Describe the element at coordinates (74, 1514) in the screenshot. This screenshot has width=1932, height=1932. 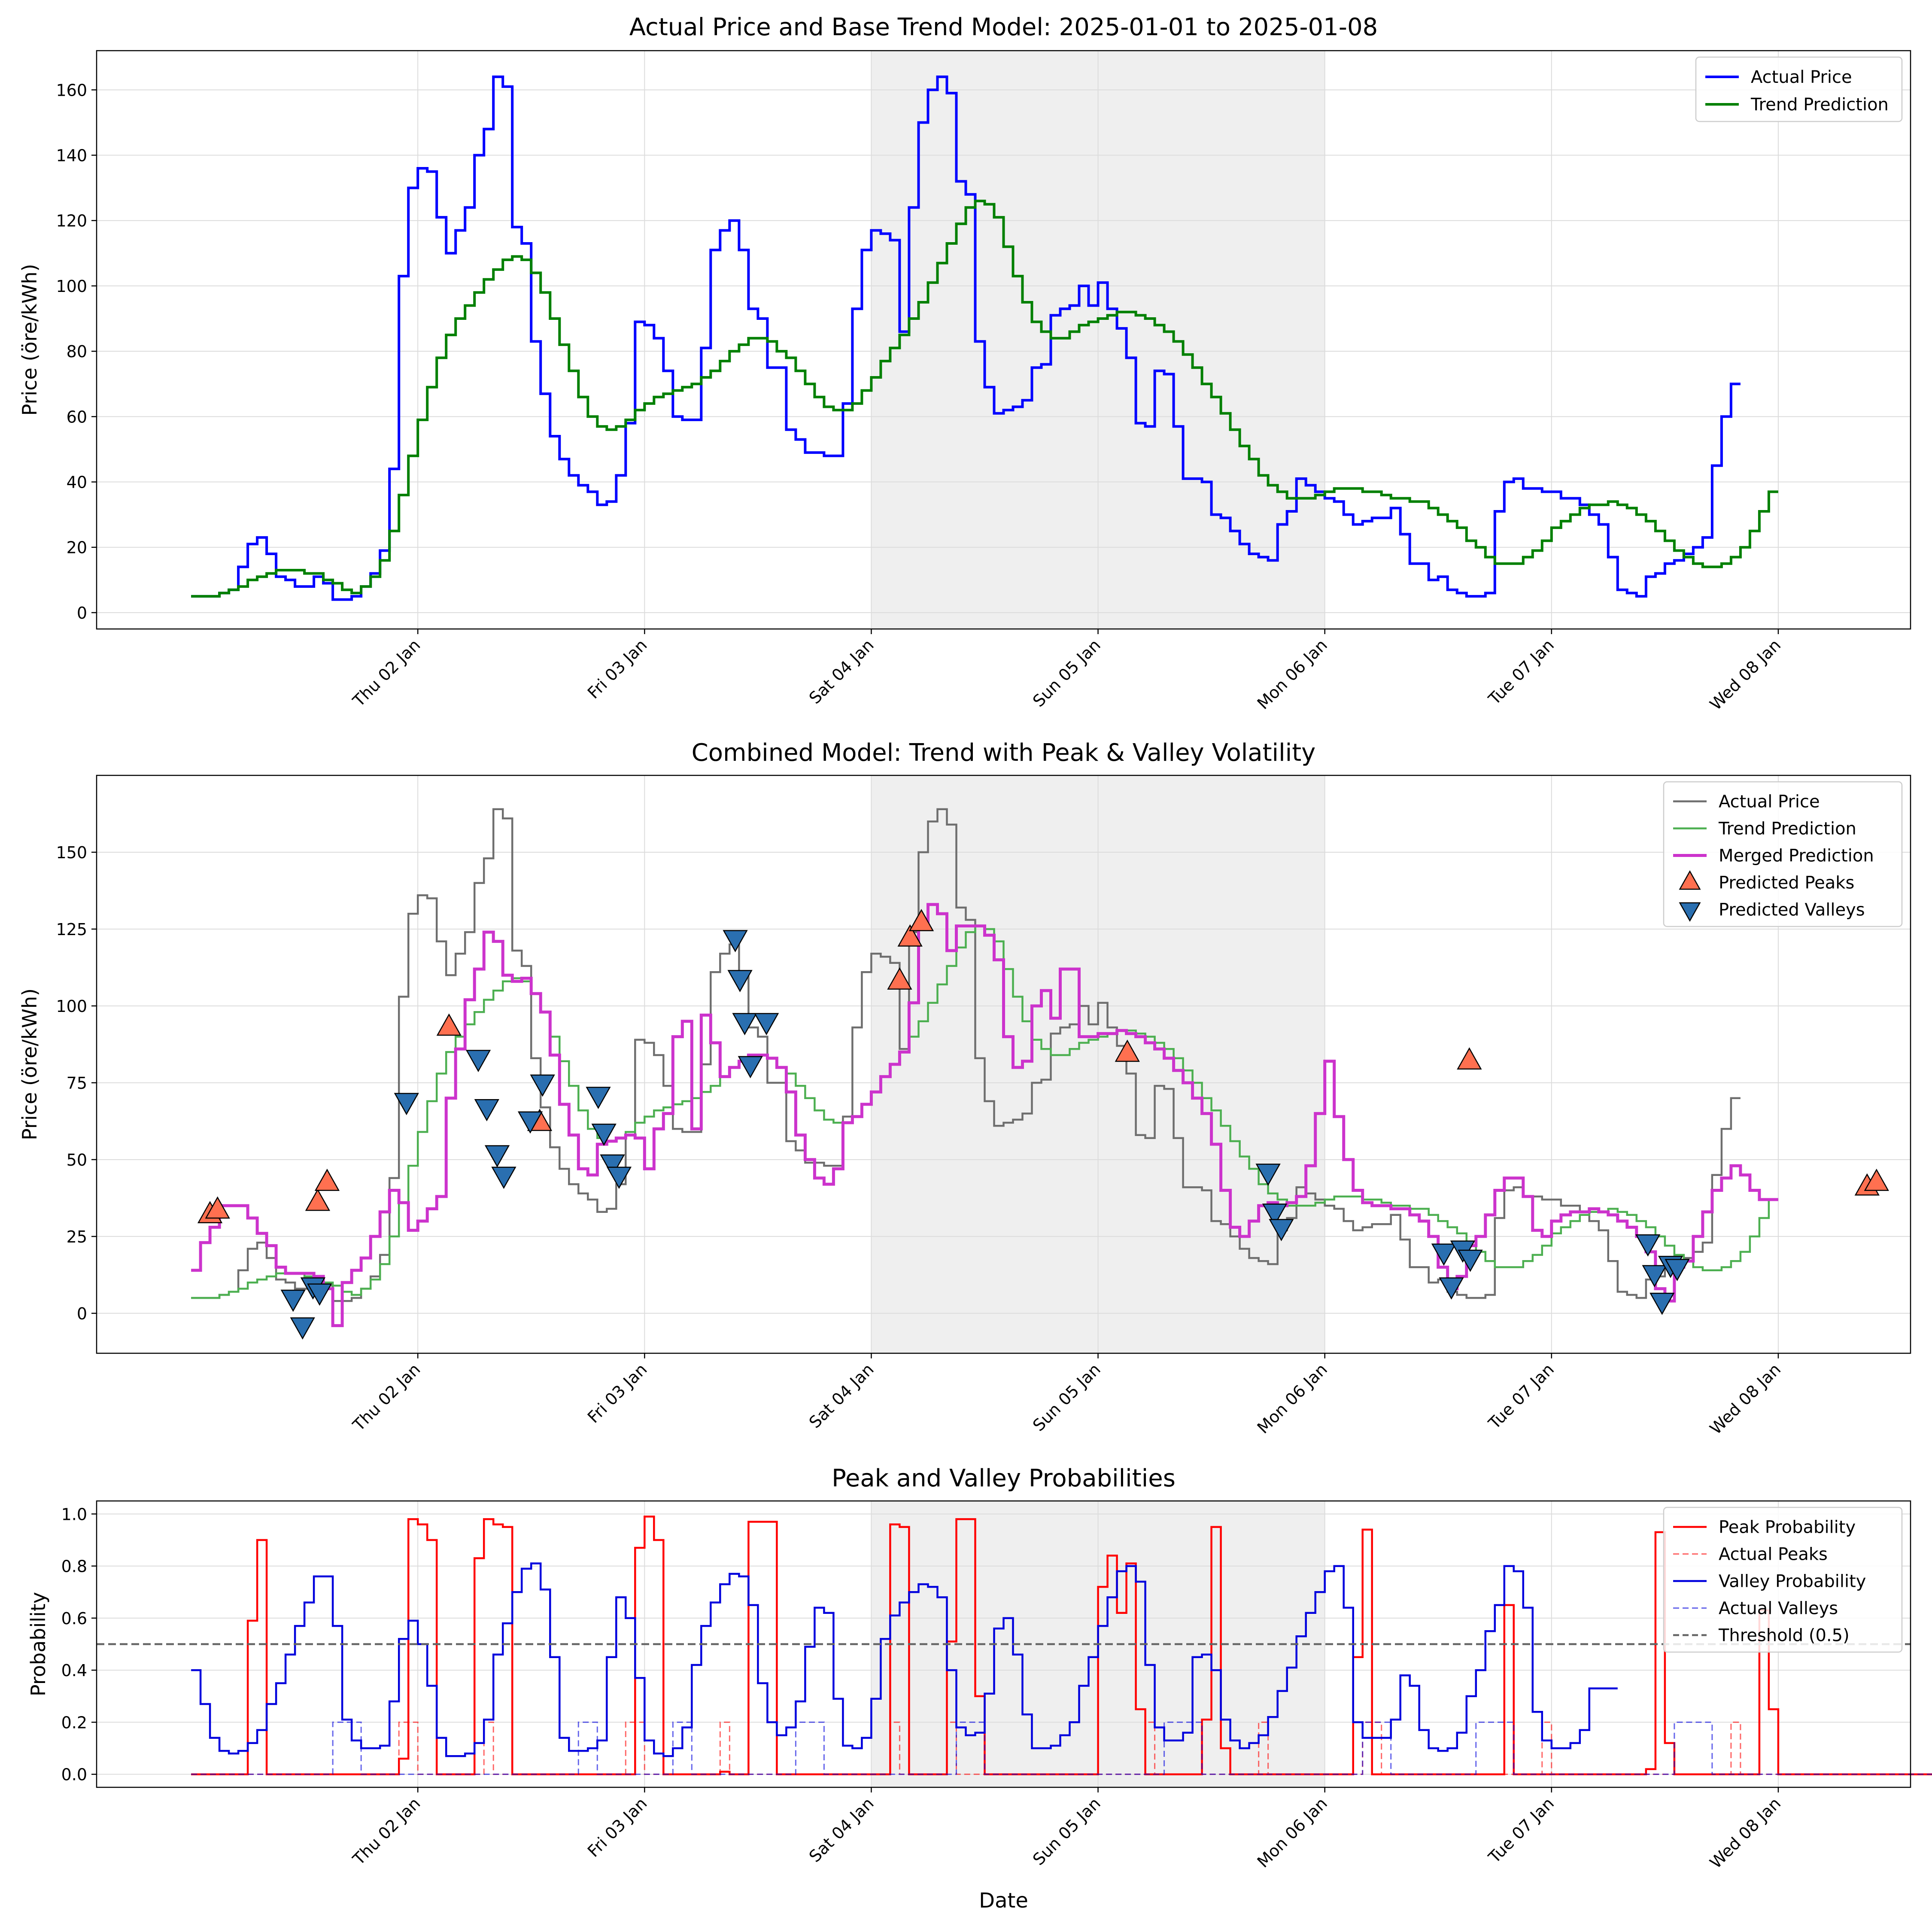
I see `y-tick-label: 1.0` at that location.